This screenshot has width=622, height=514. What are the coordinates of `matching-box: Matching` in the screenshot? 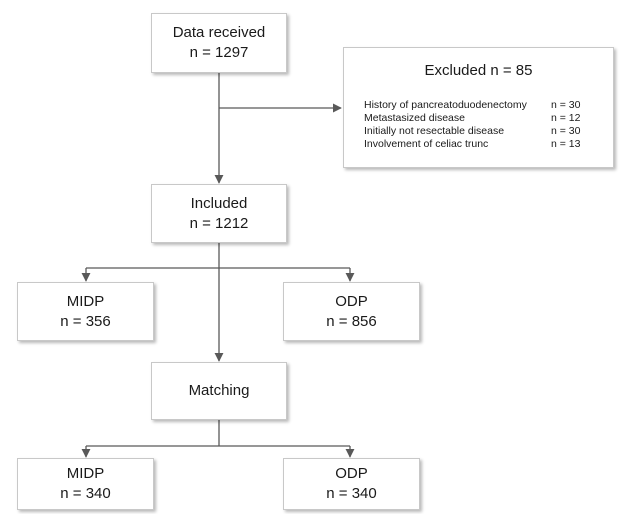 It's located at (219, 391).